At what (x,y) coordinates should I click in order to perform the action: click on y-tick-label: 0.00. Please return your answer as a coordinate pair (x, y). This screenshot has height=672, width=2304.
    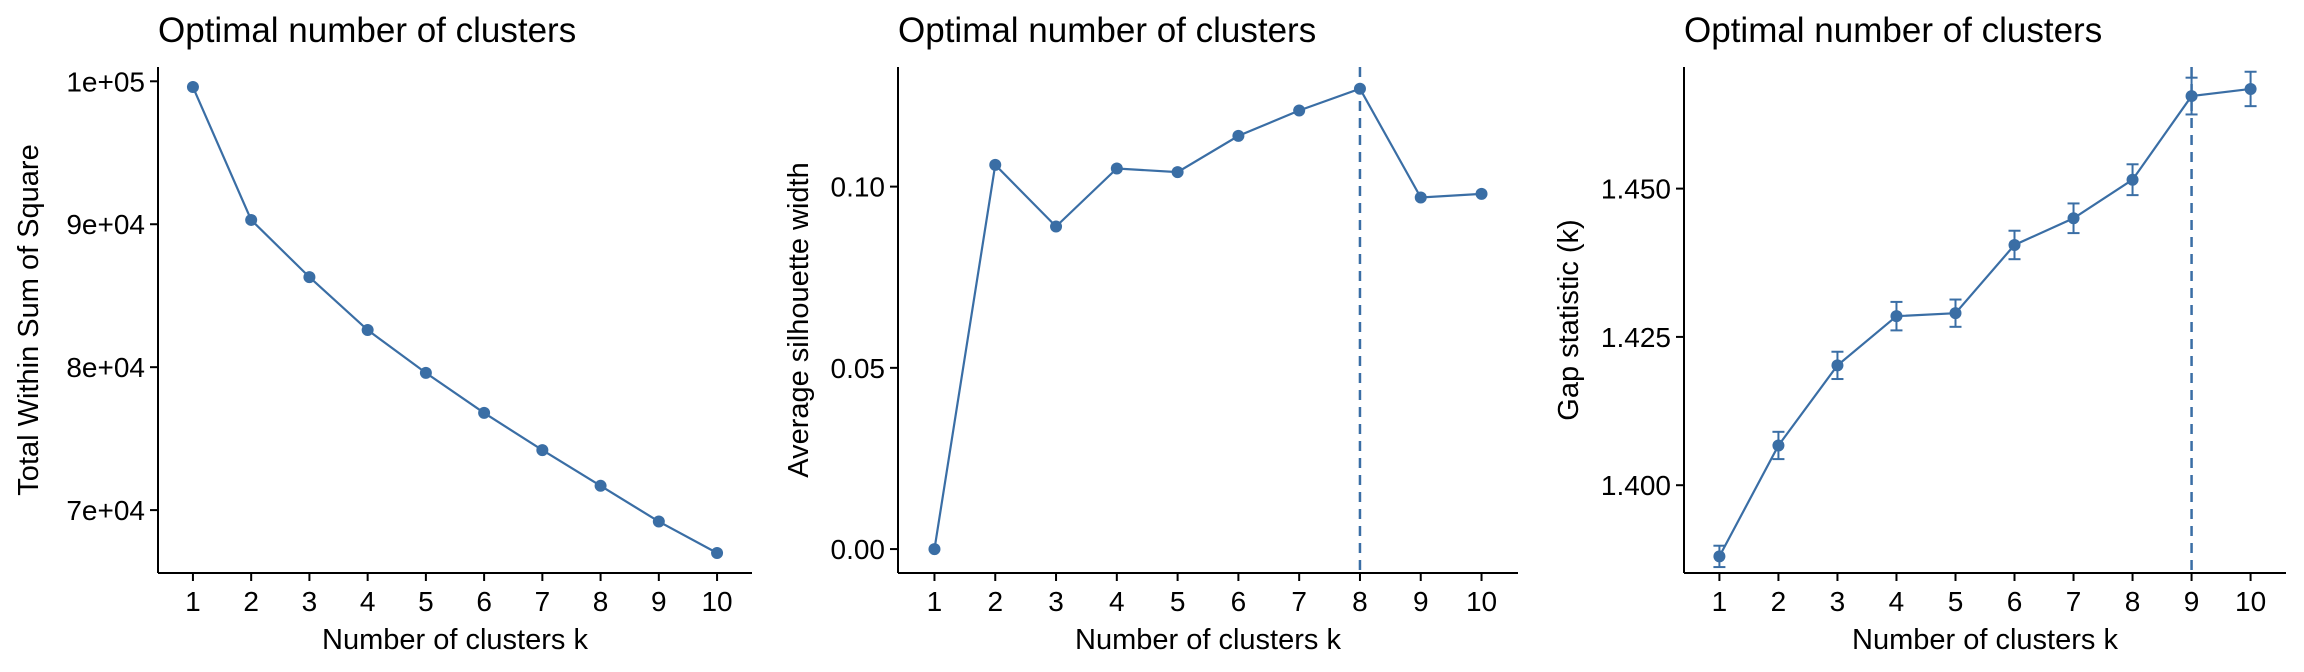
    Looking at the image, I should click on (858, 549).